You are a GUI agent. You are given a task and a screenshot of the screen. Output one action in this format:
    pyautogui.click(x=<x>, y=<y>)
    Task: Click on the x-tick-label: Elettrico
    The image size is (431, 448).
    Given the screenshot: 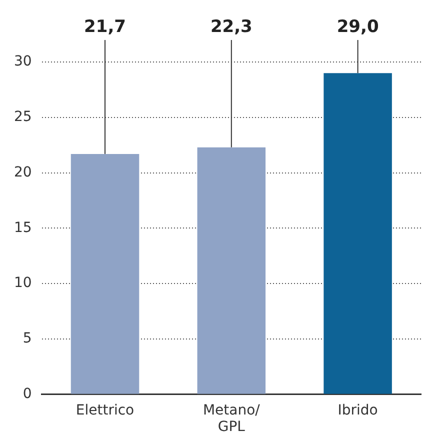 What is the action you would take?
    pyautogui.click(x=105, y=410)
    